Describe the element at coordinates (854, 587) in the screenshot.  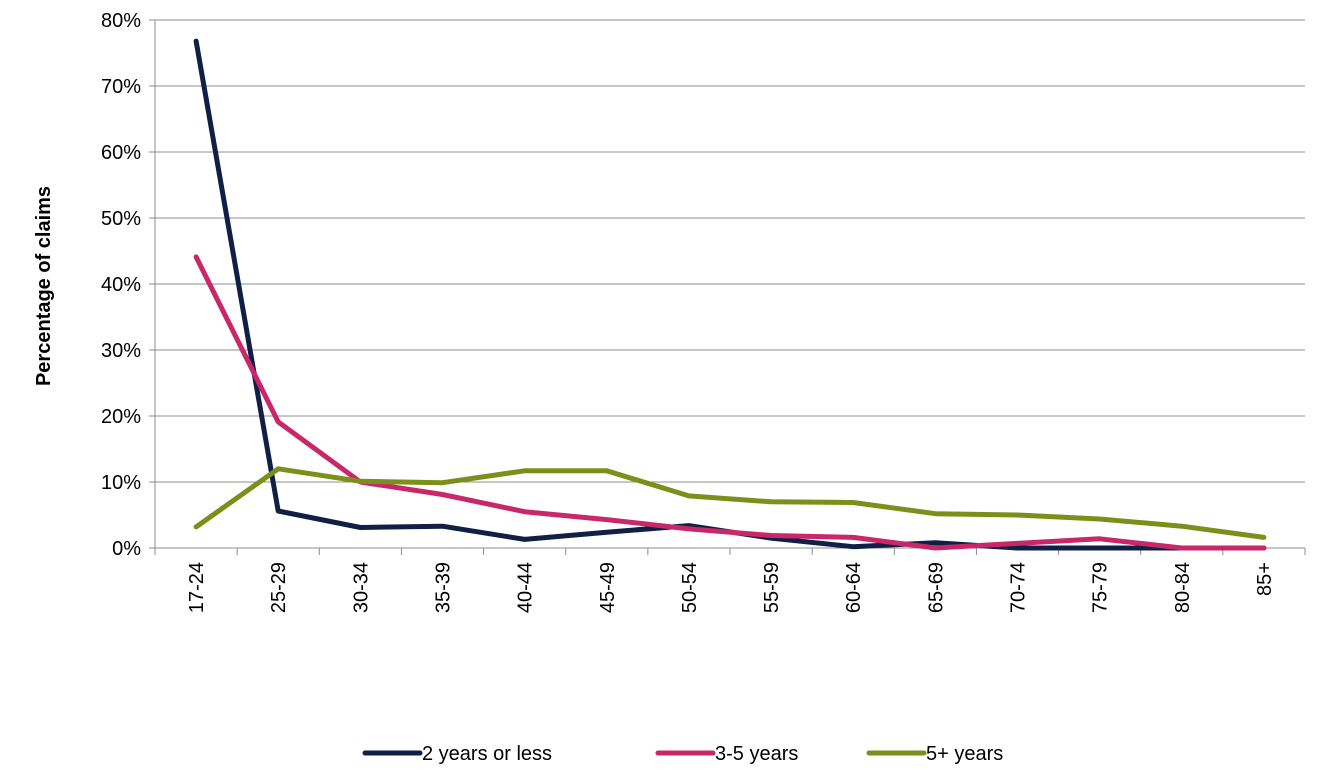
I see `x-tick-label: 60-64` at that location.